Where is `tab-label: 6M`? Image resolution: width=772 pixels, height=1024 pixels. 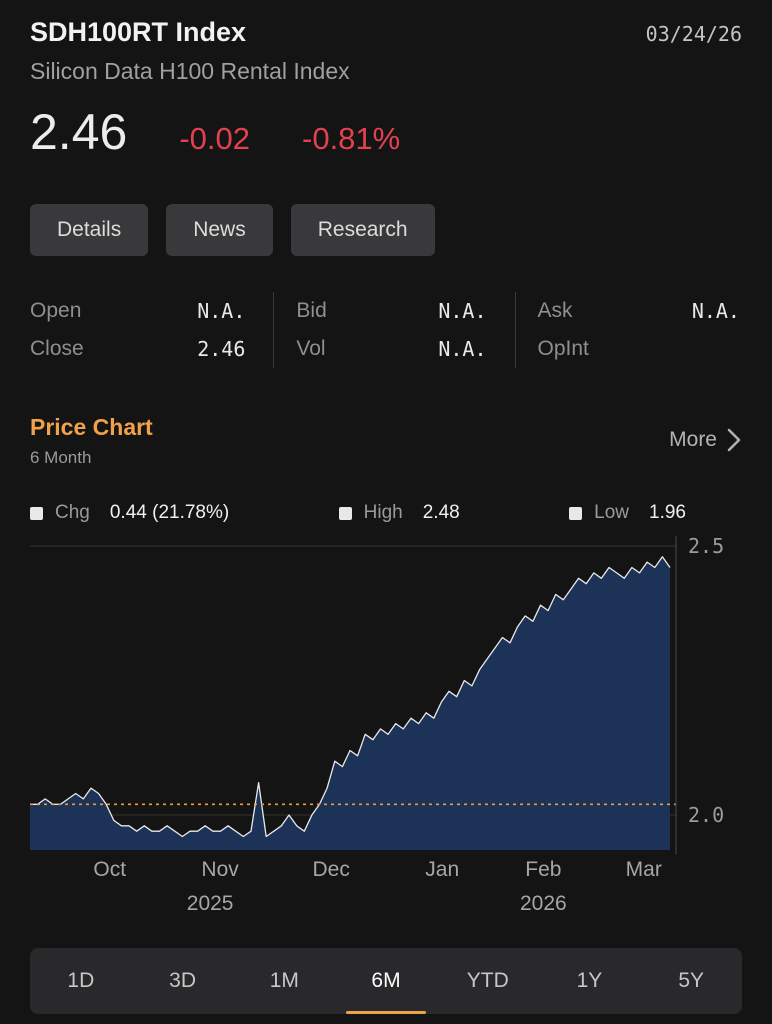
tab-label: 6M is located at coordinates (386, 980).